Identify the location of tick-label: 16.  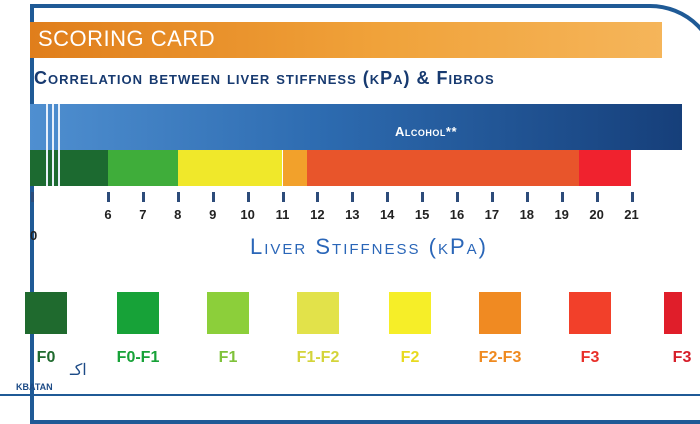
(457, 214).